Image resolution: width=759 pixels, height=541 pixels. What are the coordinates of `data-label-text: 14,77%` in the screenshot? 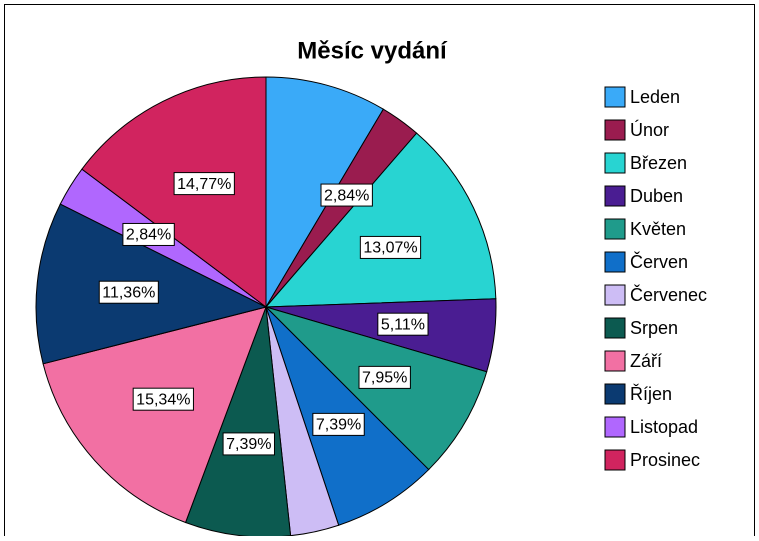 It's located at (204, 184).